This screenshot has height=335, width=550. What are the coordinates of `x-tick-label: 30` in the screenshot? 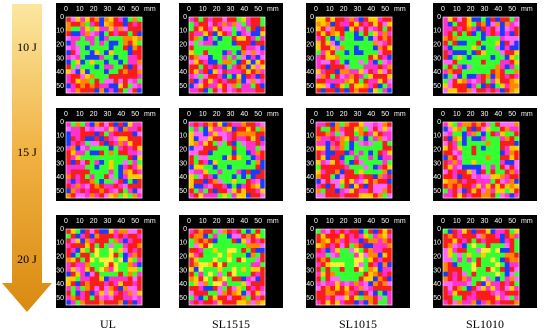 It's located at (485, 9).